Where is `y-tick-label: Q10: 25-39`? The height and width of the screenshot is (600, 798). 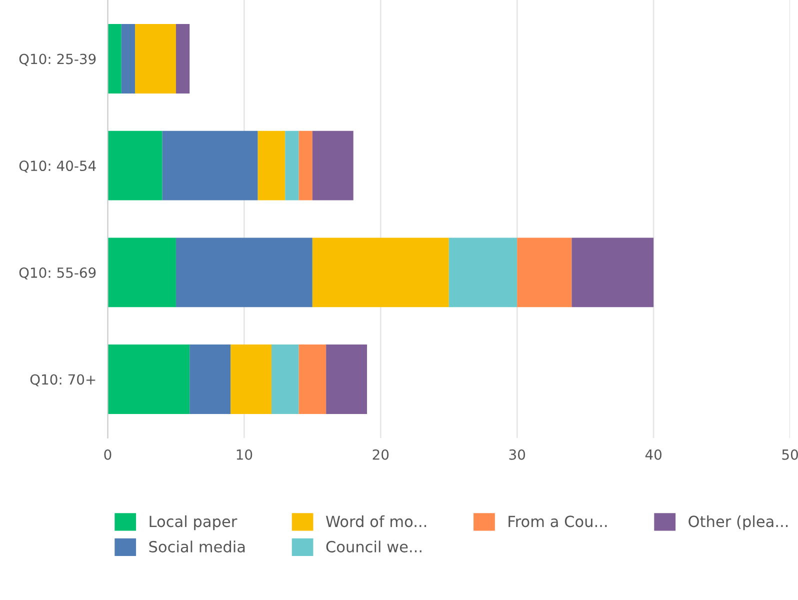
y-tick-label: Q10: 25-39 is located at coordinates (57, 60).